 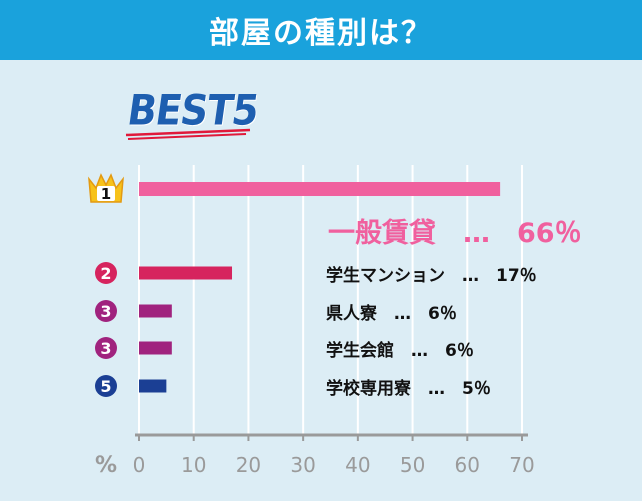 I want to click on x-tick-label: 10, so click(x=193, y=465).